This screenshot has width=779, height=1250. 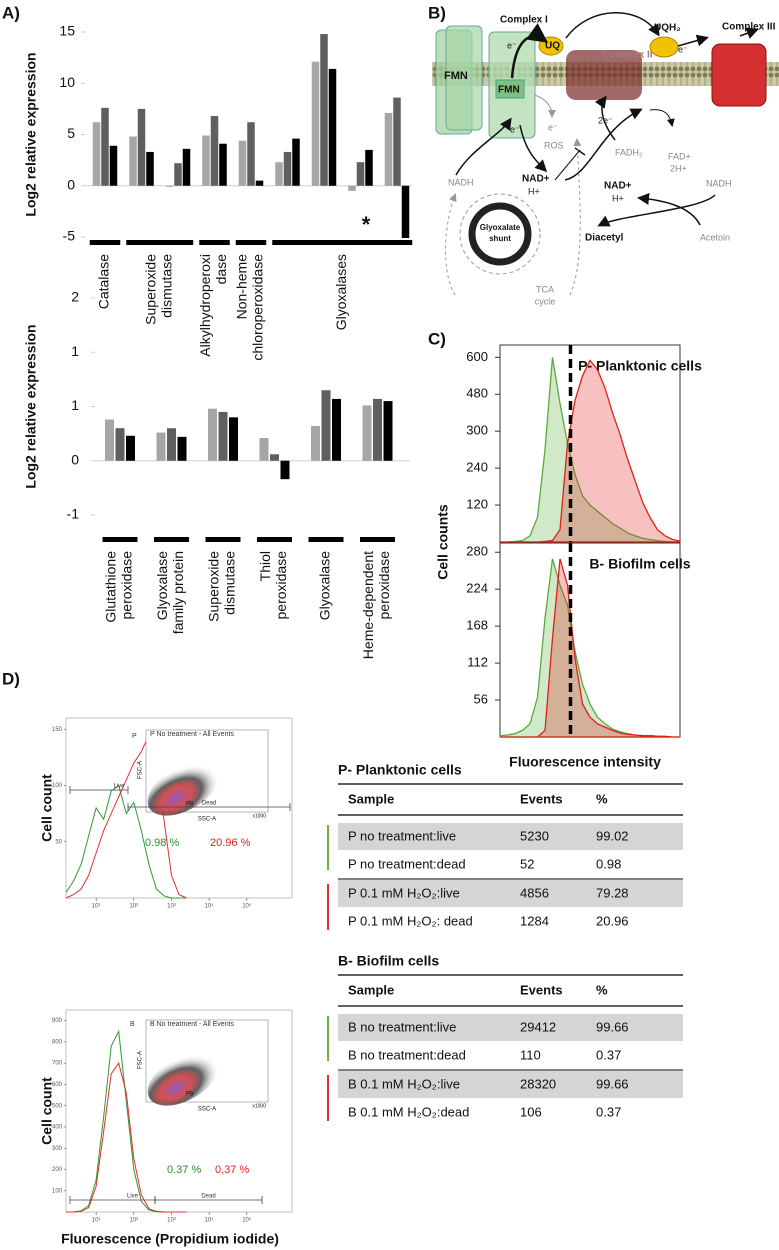 I want to click on area, so click(x=589, y=648).